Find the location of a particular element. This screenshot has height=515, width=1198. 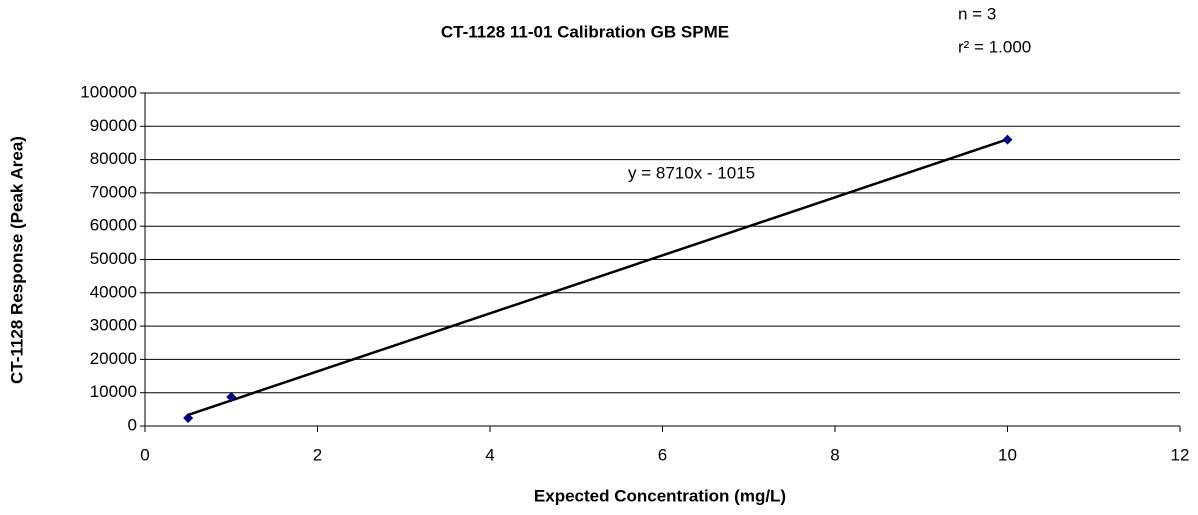

y-tick-label: 100000 is located at coordinates (108, 91).